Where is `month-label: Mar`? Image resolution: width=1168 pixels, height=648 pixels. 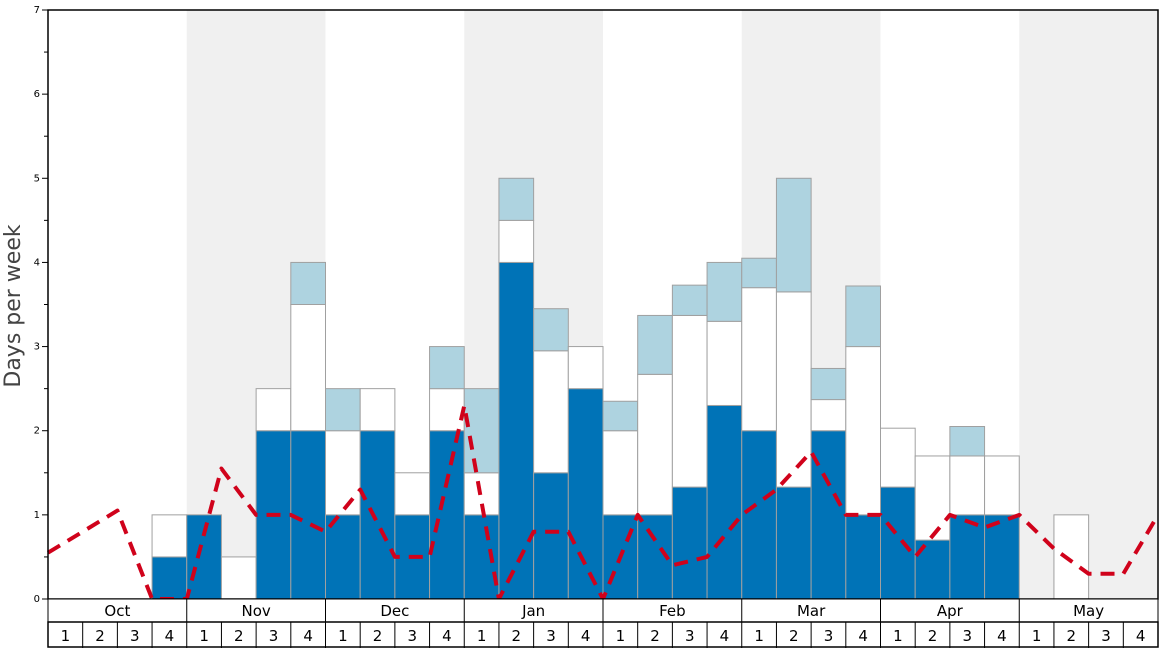 month-label: Mar is located at coordinates (811, 611).